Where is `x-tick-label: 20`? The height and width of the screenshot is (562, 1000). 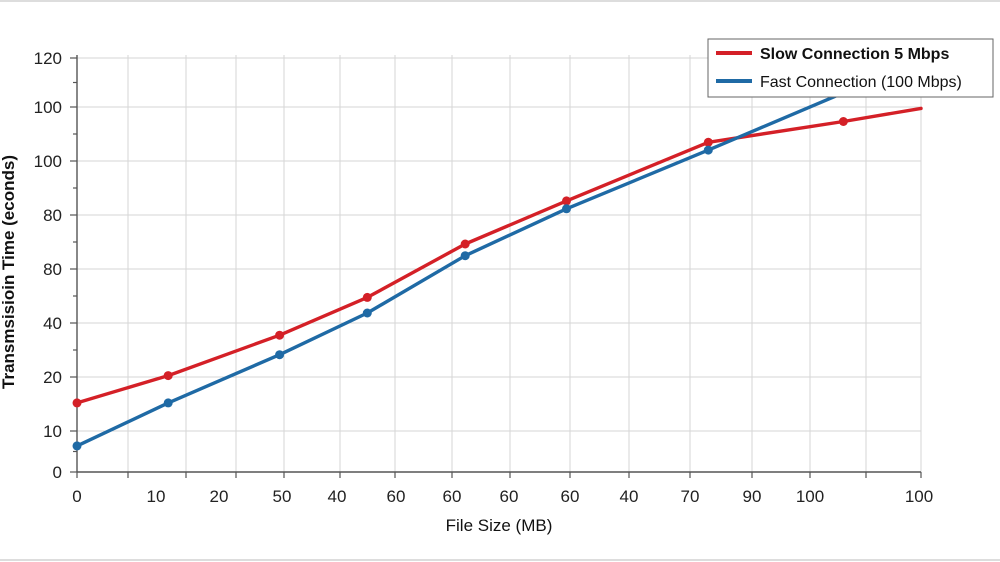
x-tick-label: 20 is located at coordinates (219, 496).